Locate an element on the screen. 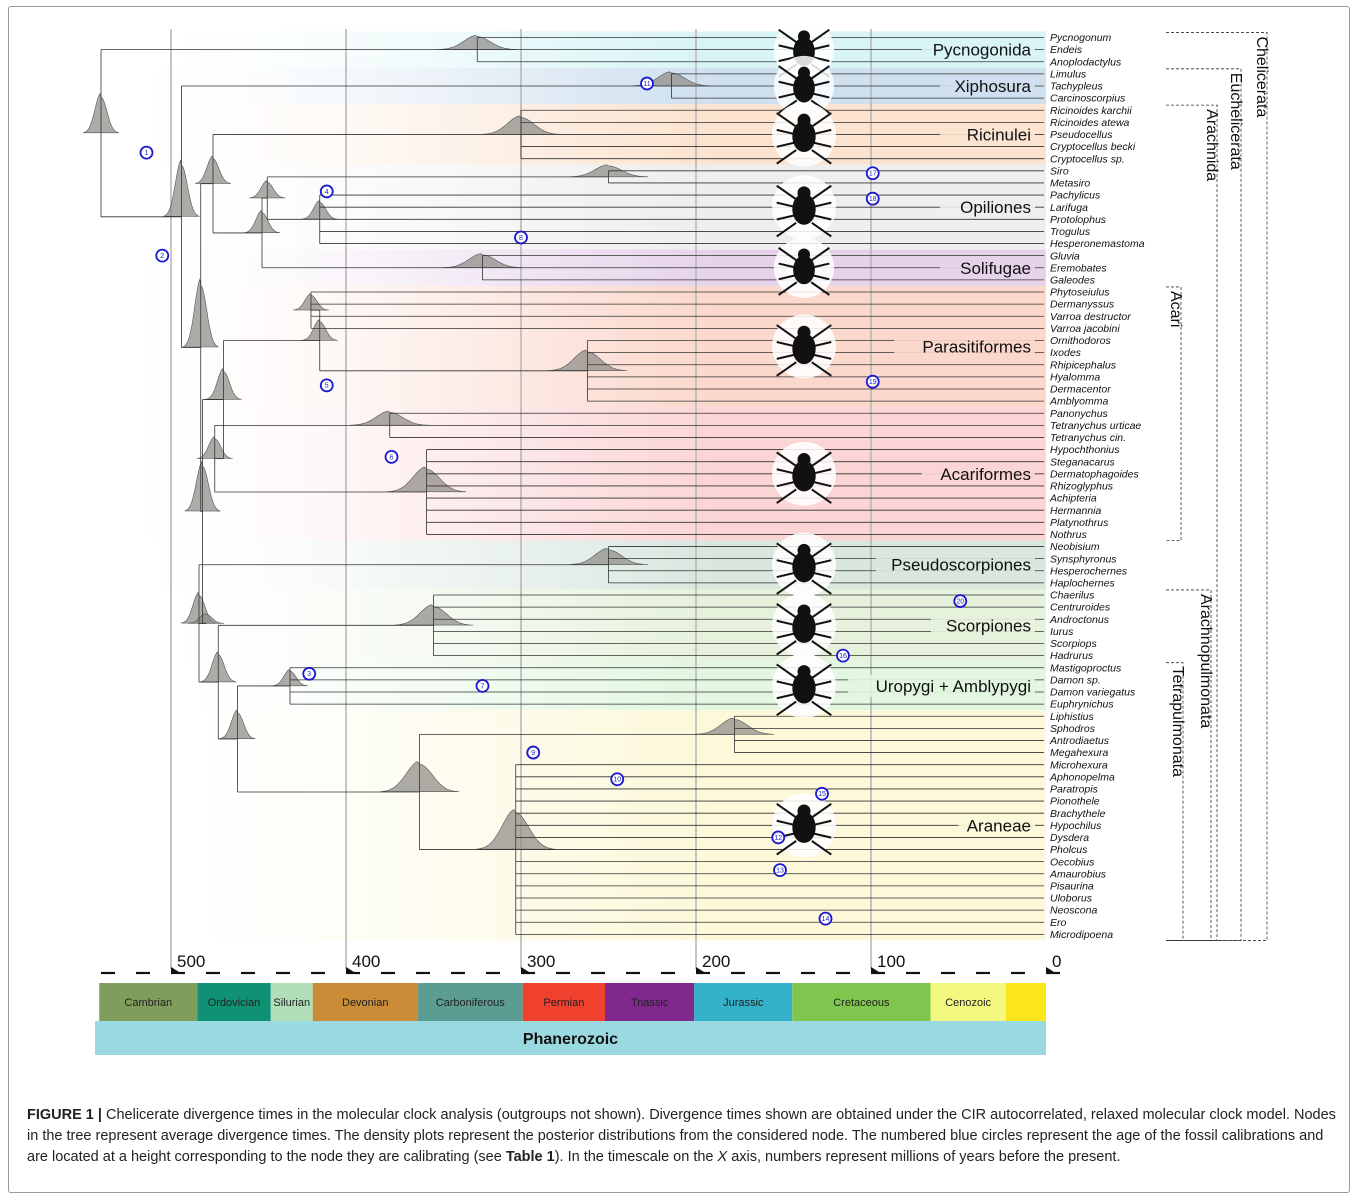 The image size is (1360, 1201). calibration-number: 9 is located at coordinates (533, 753).